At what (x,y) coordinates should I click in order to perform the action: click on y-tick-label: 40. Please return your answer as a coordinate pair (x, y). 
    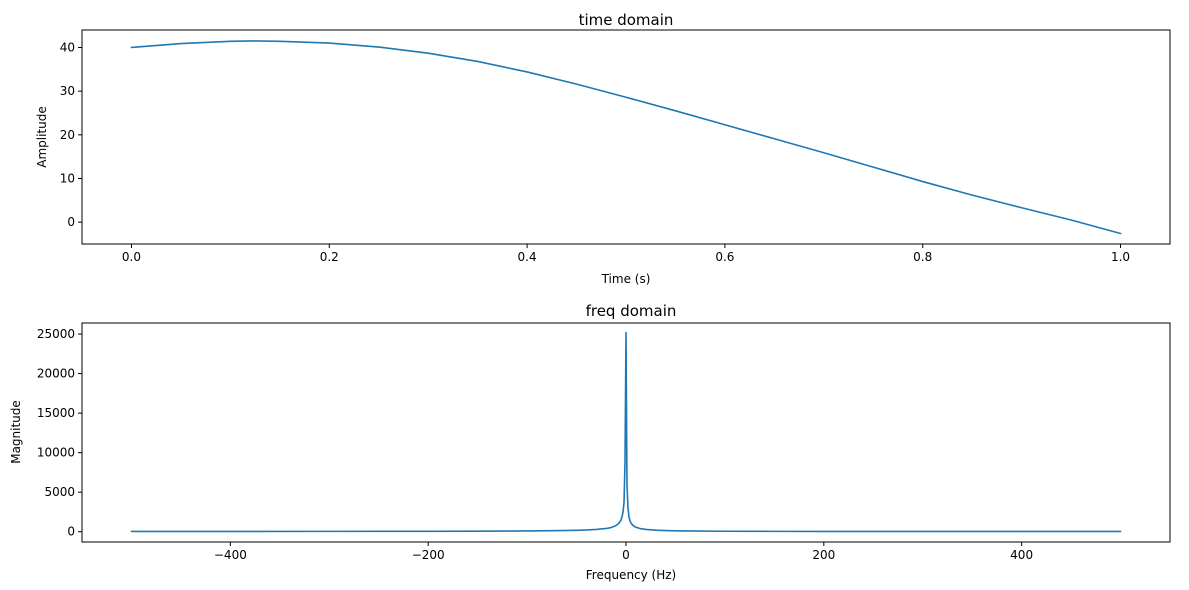
    Looking at the image, I should click on (67, 47).